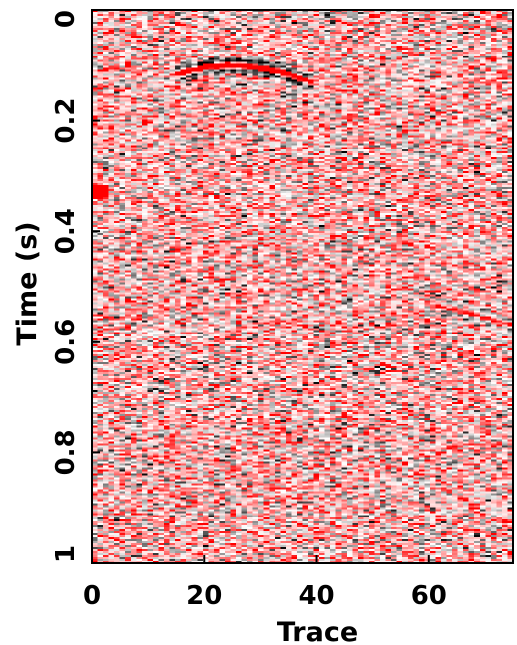 Image resolution: width=517 pixels, height=645 pixels. What do you see at coordinates (204, 596) in the screenshot?
I see `x-tick-label: 20` at bounding box center [204, 596].